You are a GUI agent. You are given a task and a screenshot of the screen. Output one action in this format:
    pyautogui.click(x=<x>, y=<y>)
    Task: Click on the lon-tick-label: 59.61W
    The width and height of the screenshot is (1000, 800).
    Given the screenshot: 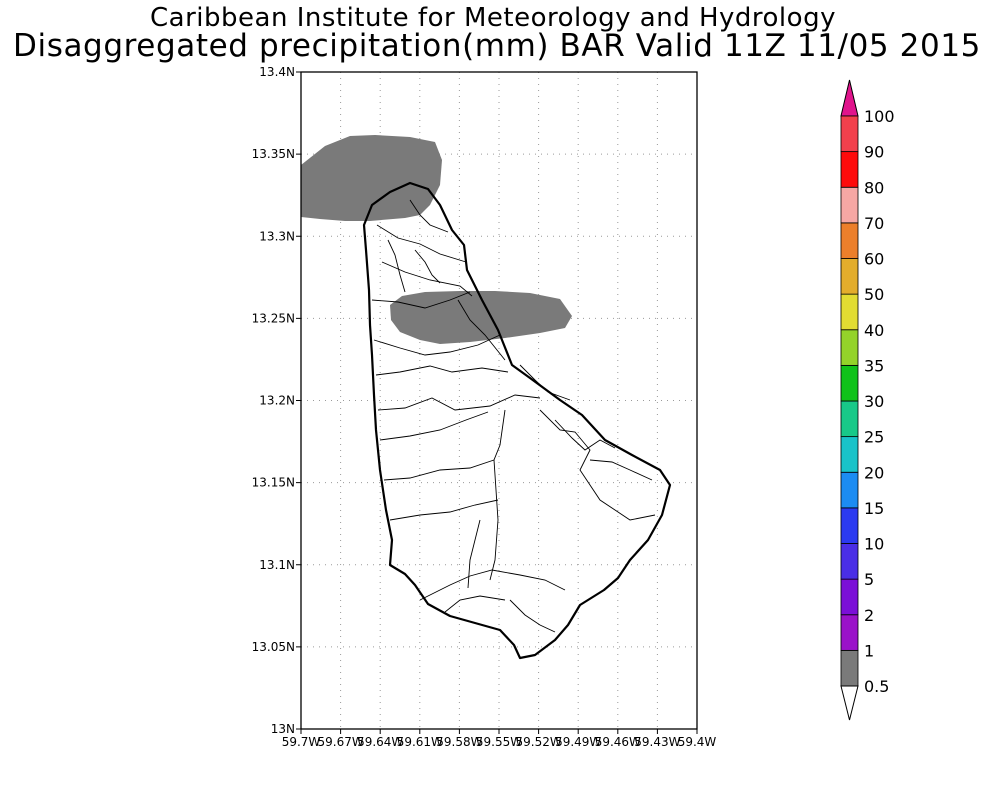 What is the action you would take?
    pyautogui.click(x=420, y=742)
    